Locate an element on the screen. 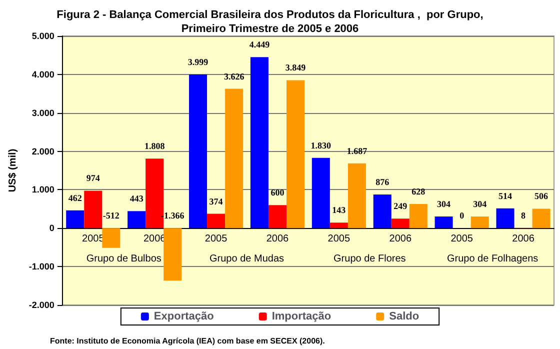  annotation: Grupo de Mudas is located at coordinates (247, 259).